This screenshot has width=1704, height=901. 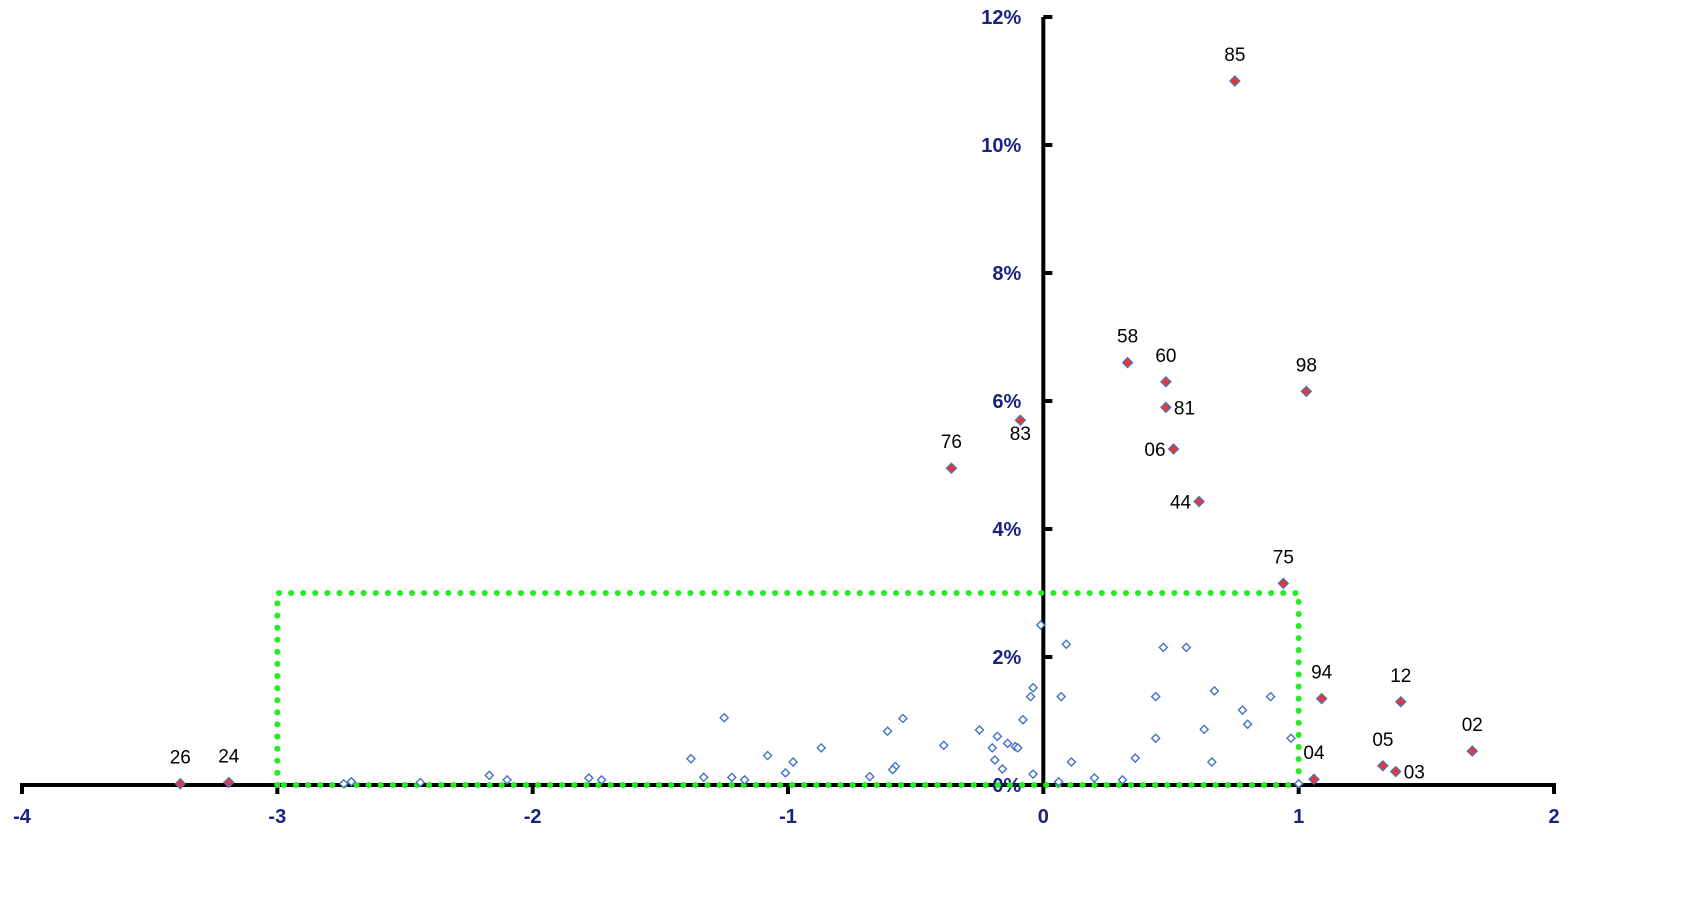 What do you see at coordinates (1127, 337) in the screenshot?
I see `point-label: 58` at bounding box center [1127, 337].